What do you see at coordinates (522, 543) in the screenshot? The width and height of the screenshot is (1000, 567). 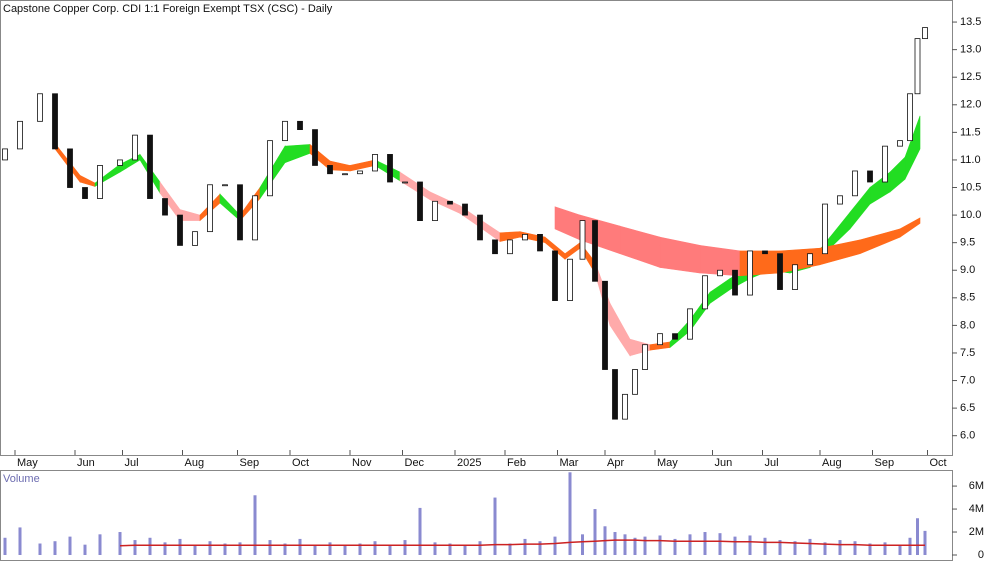 I see `volume-average` at bounding box center [522, 543].